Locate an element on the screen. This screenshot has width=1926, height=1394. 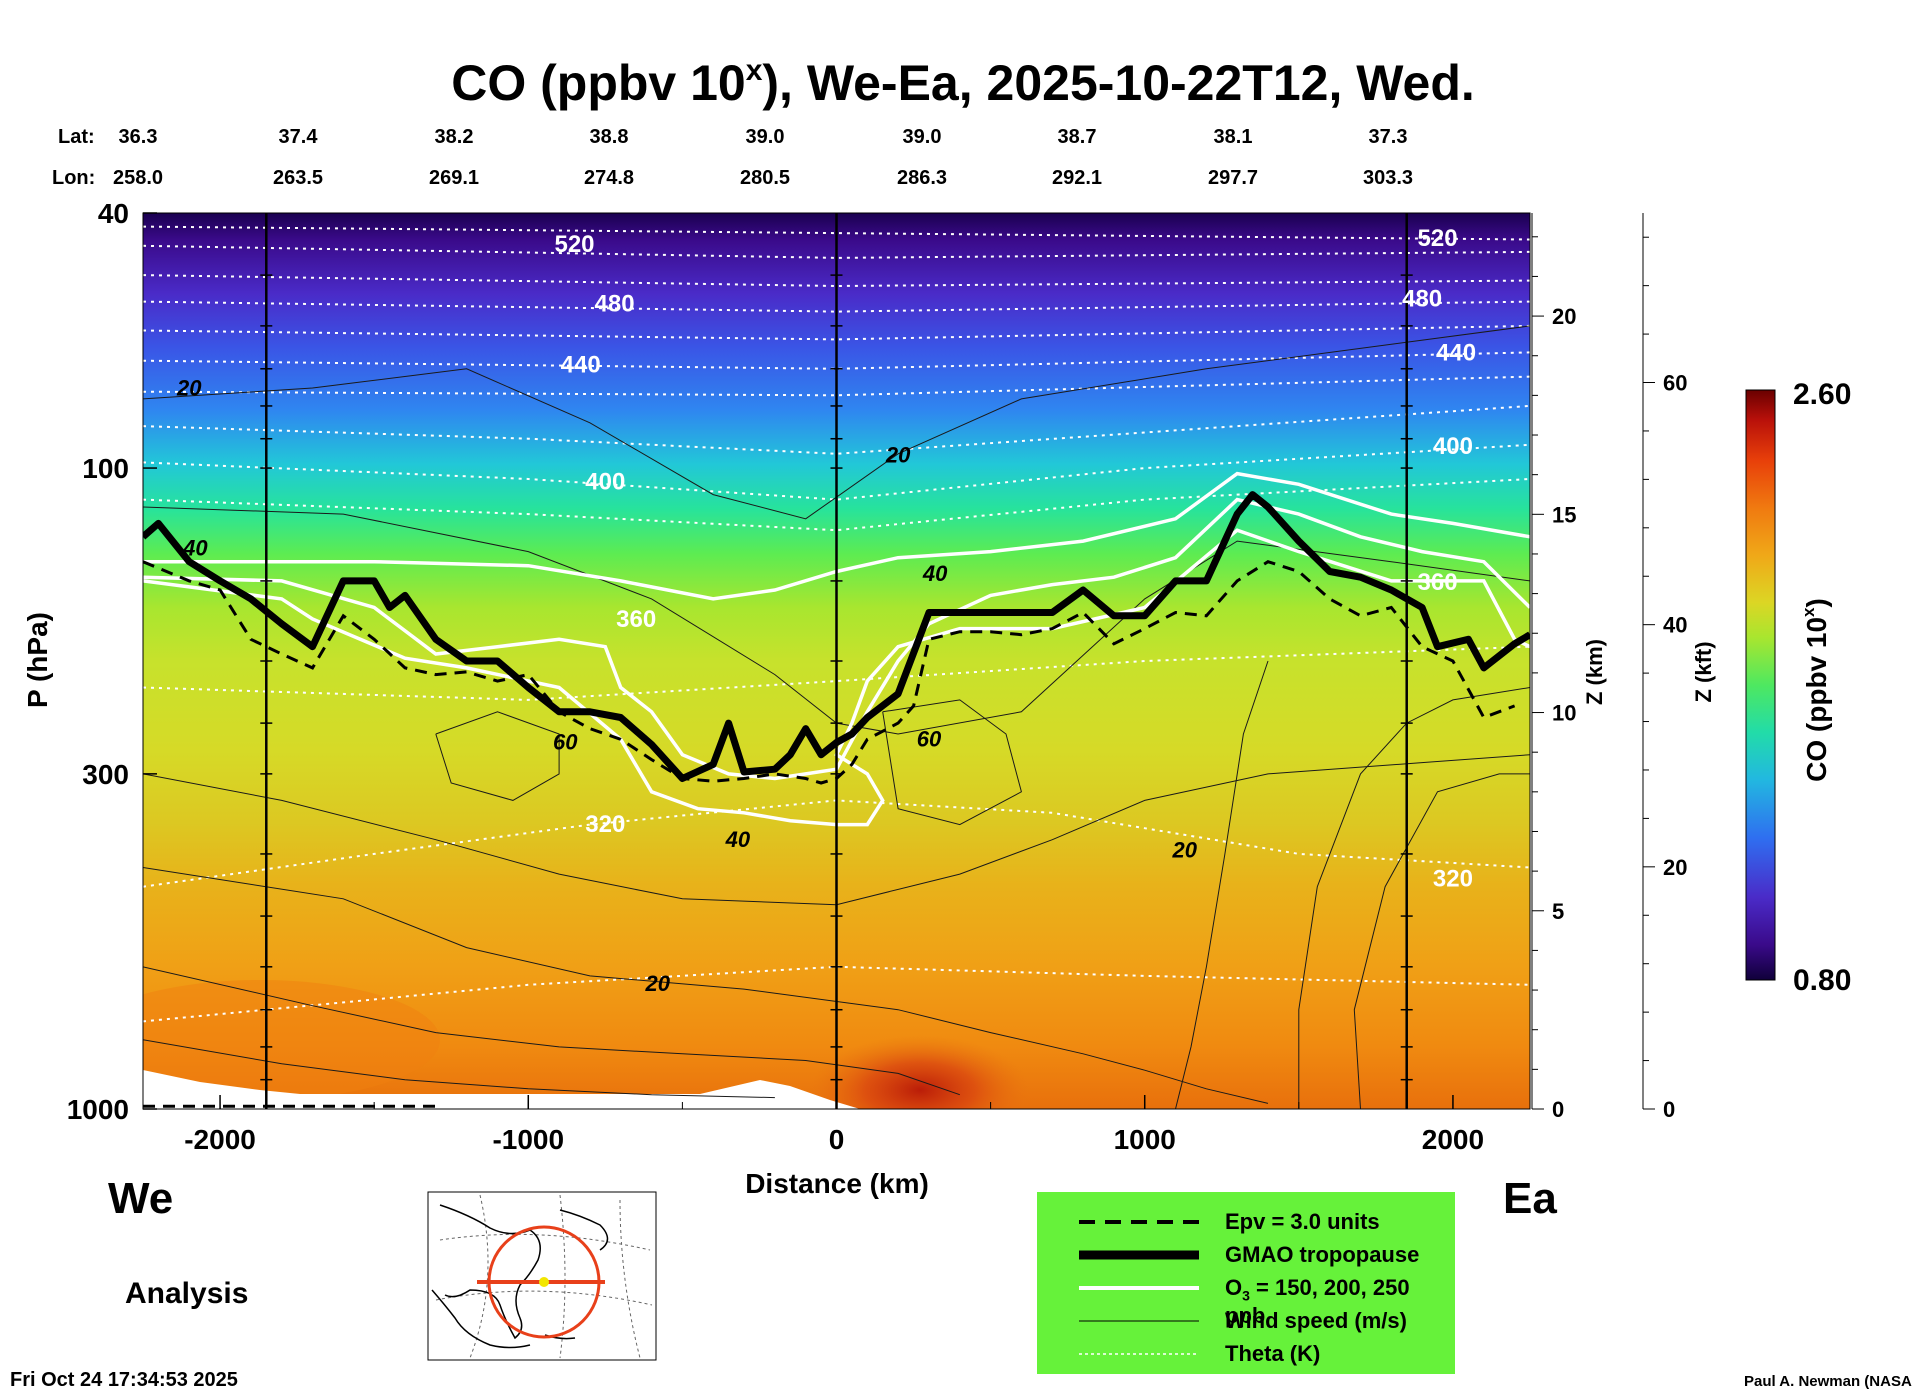
z-km-tick-label: 20 is located at coordinates (1564, 316).